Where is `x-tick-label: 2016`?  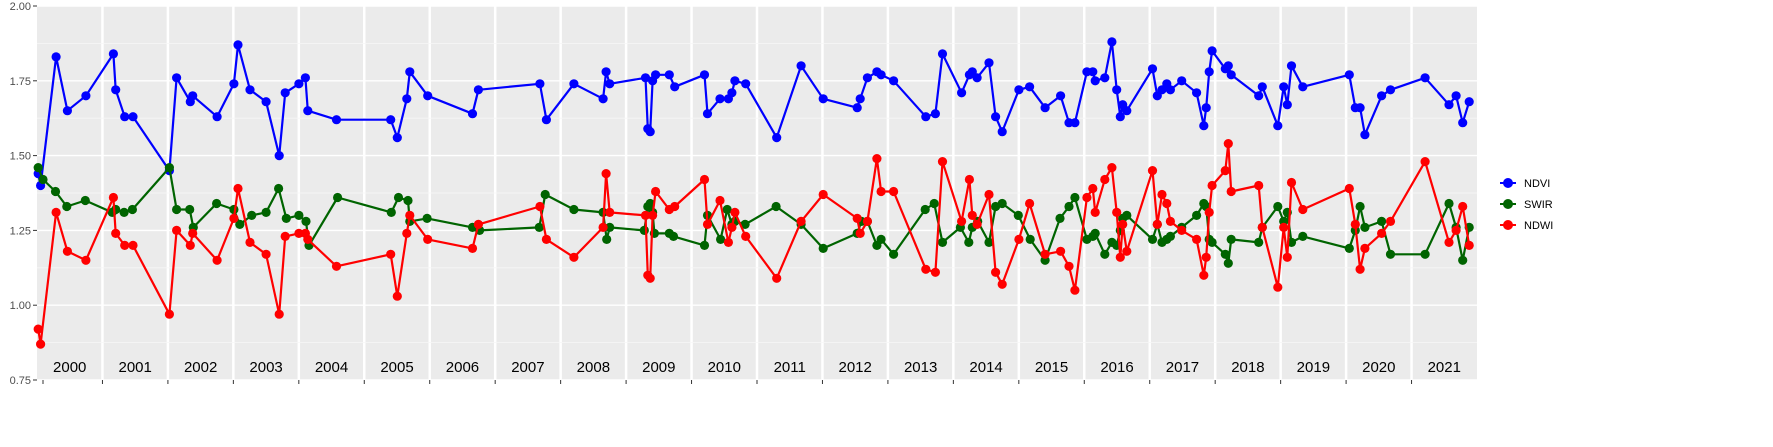 x-tick-label: 2016 is located at coordinates (1116, 367).